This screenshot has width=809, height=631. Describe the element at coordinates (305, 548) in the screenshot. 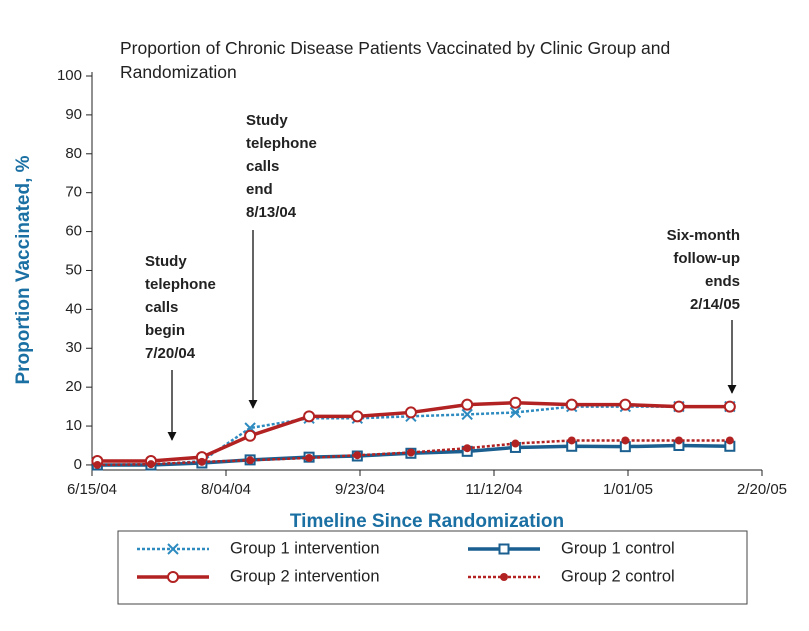

I see `legend-label: Group 1 intervention` at that location.